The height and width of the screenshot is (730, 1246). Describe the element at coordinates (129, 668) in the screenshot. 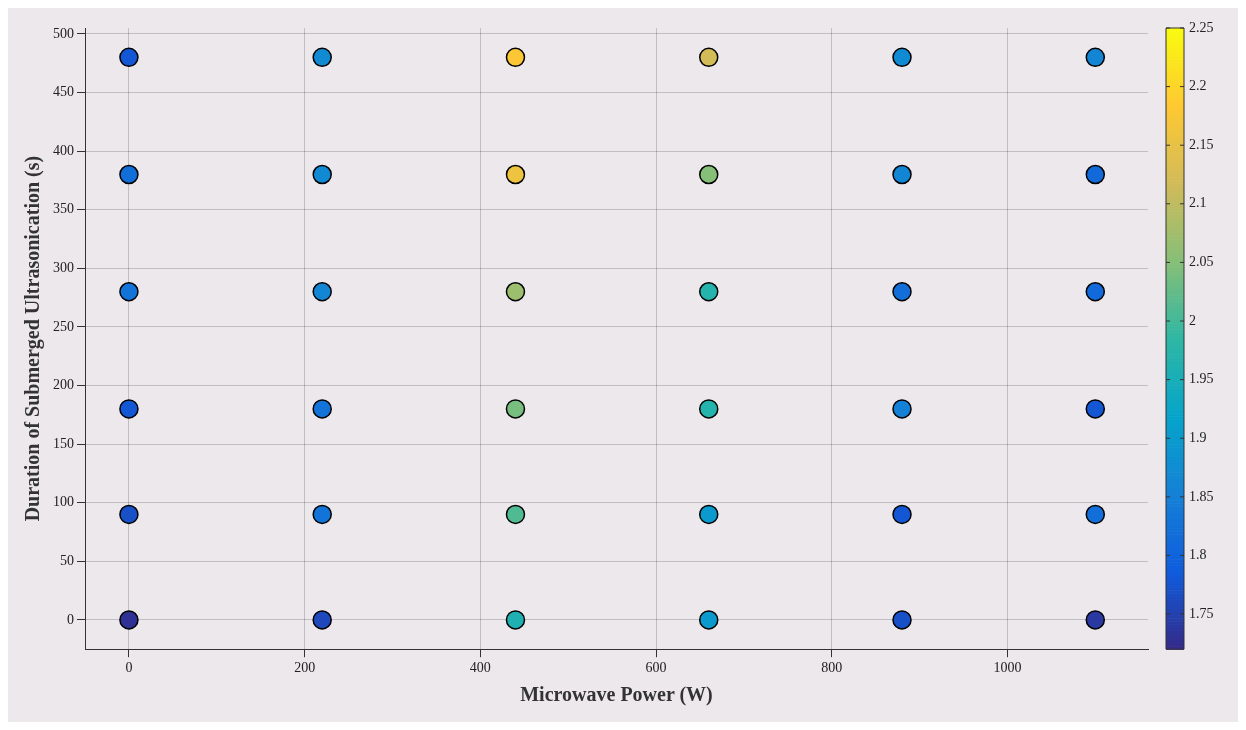

I see `x-tick-label: 0` at that location.